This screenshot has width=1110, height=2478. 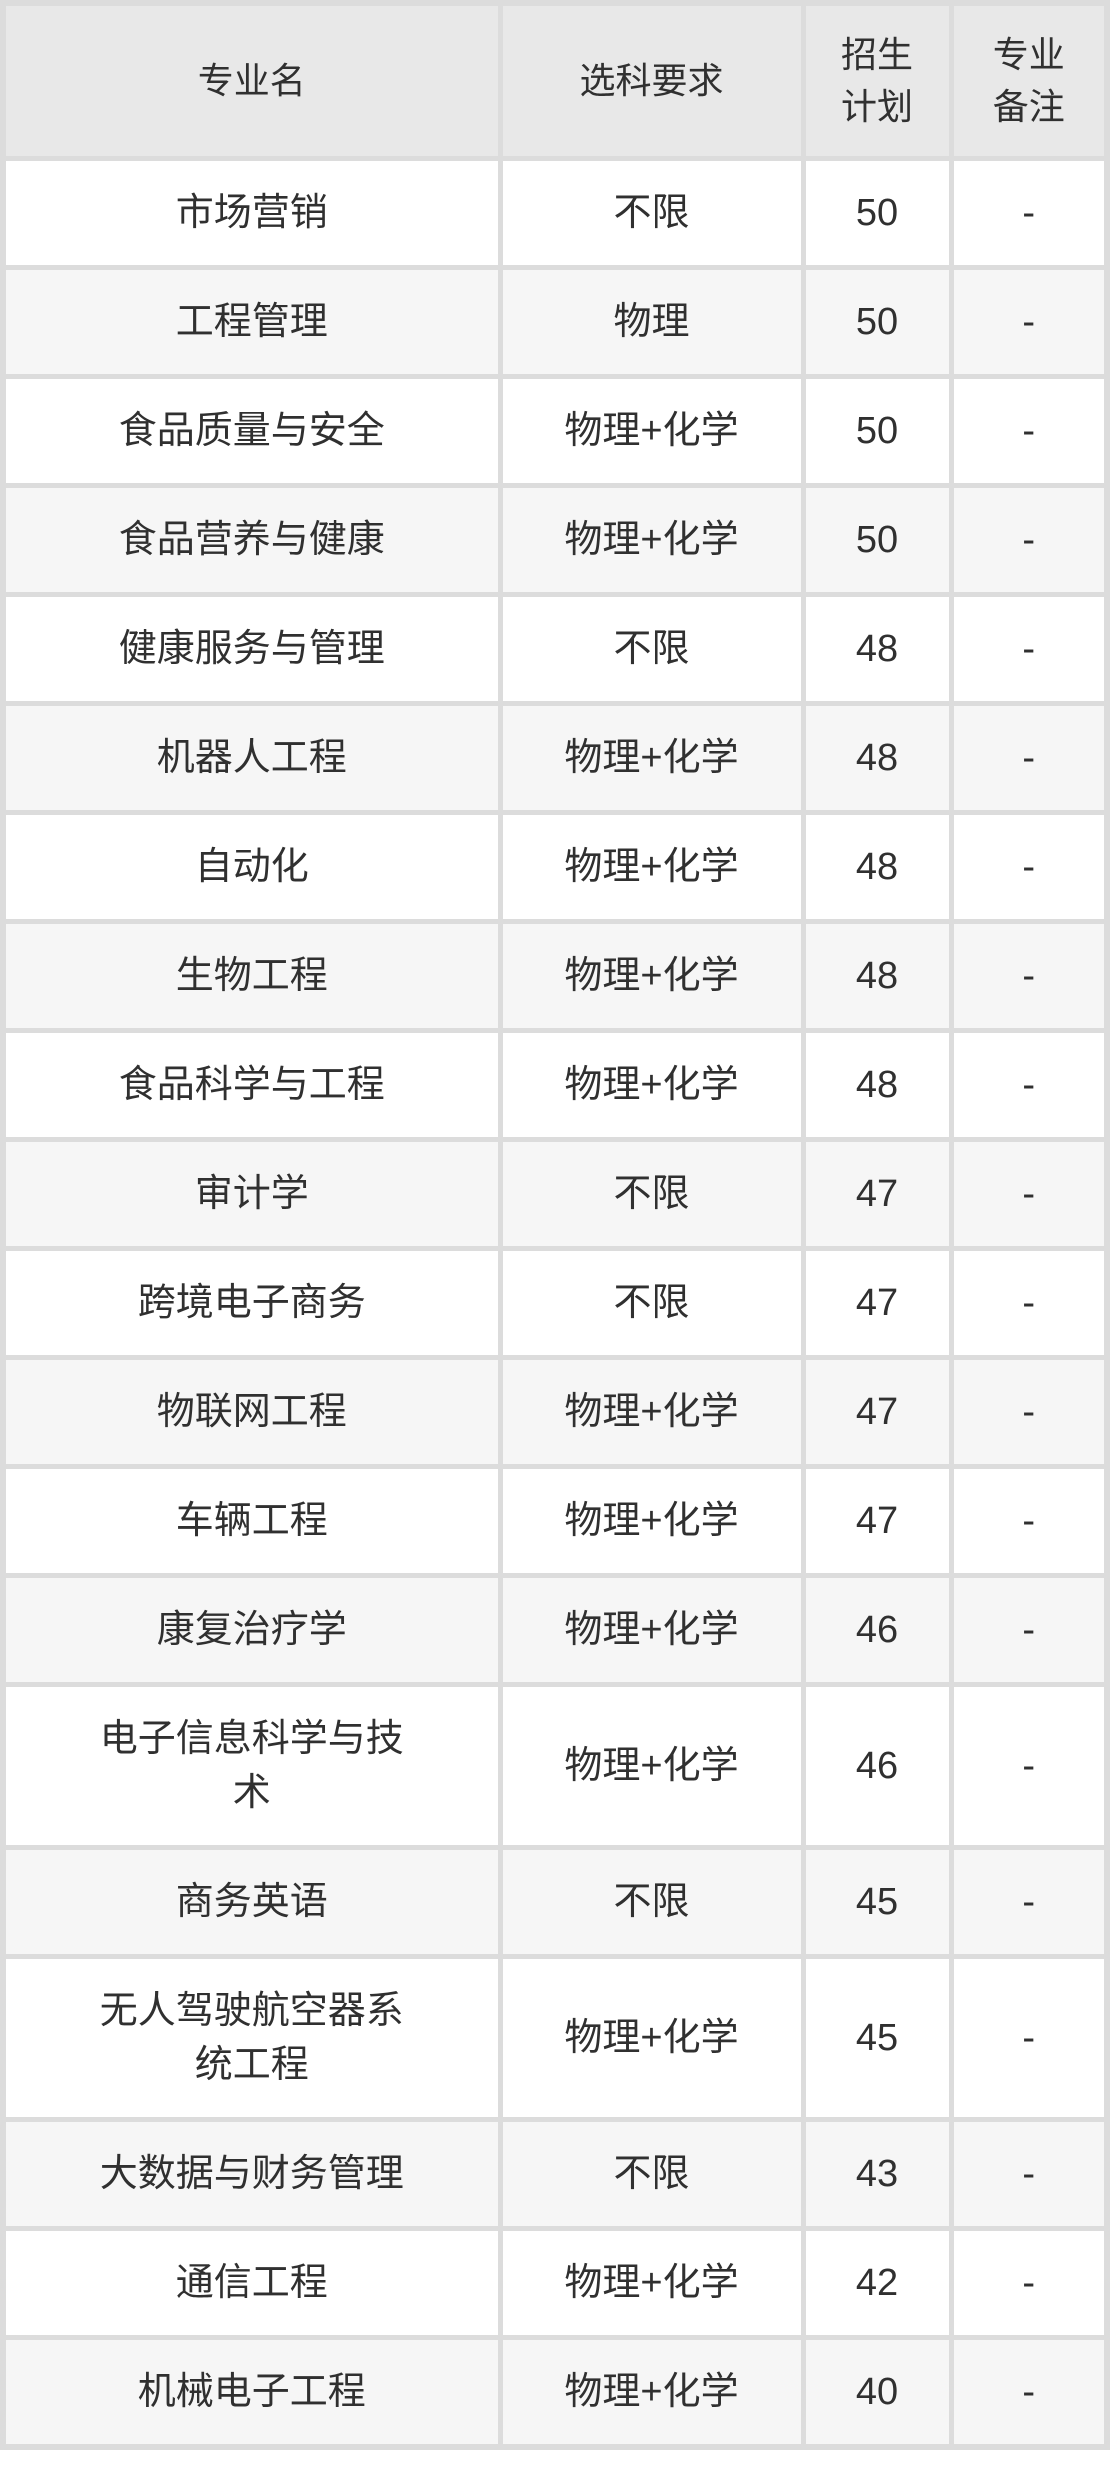 I want to click on subject-requirement-cell: 物理, so click(x=651, y=322).